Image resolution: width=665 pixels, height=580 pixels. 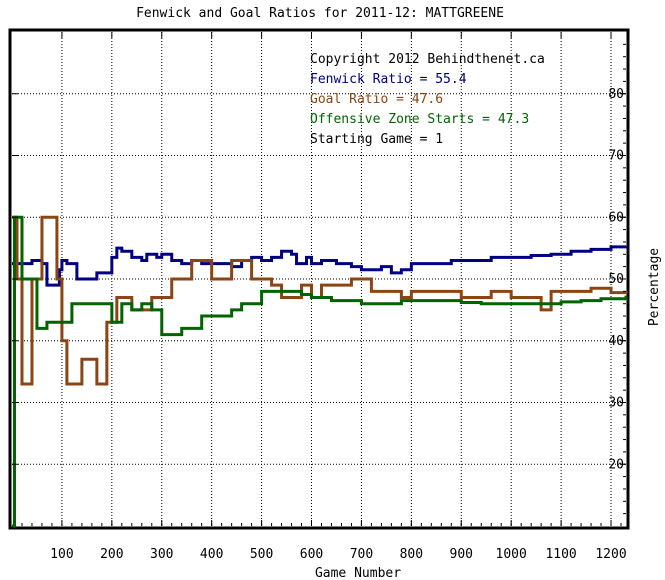 What do you see at coordinates (361, 554) in the screenshot?
I see `x-tick-label: 700` at bounding box center [361, 554].